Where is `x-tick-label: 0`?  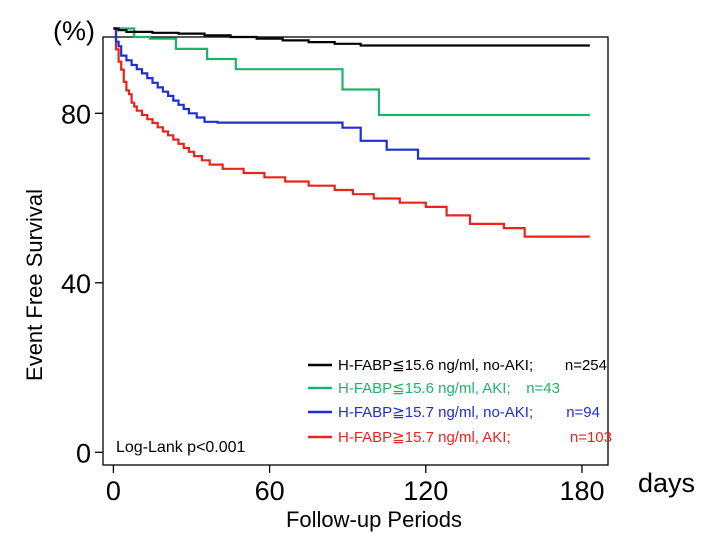
x-tick-label: 0 is located at coordinates (113, 491).